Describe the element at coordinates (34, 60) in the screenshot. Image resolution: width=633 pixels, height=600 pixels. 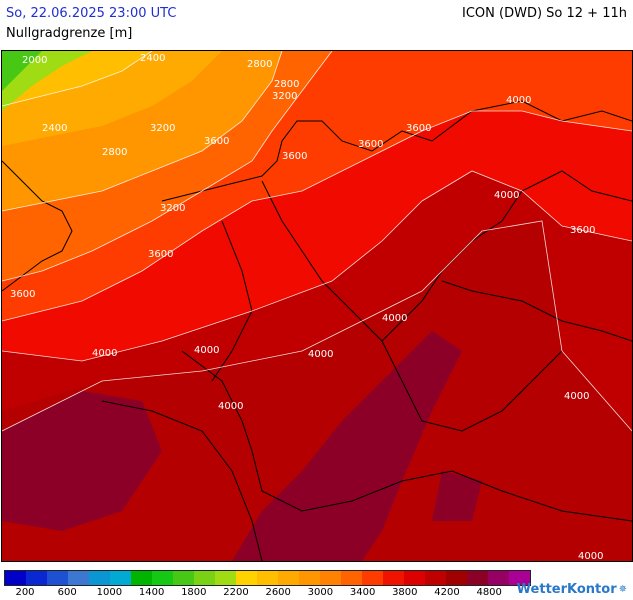
I see `contour-label: 2000` at that location.